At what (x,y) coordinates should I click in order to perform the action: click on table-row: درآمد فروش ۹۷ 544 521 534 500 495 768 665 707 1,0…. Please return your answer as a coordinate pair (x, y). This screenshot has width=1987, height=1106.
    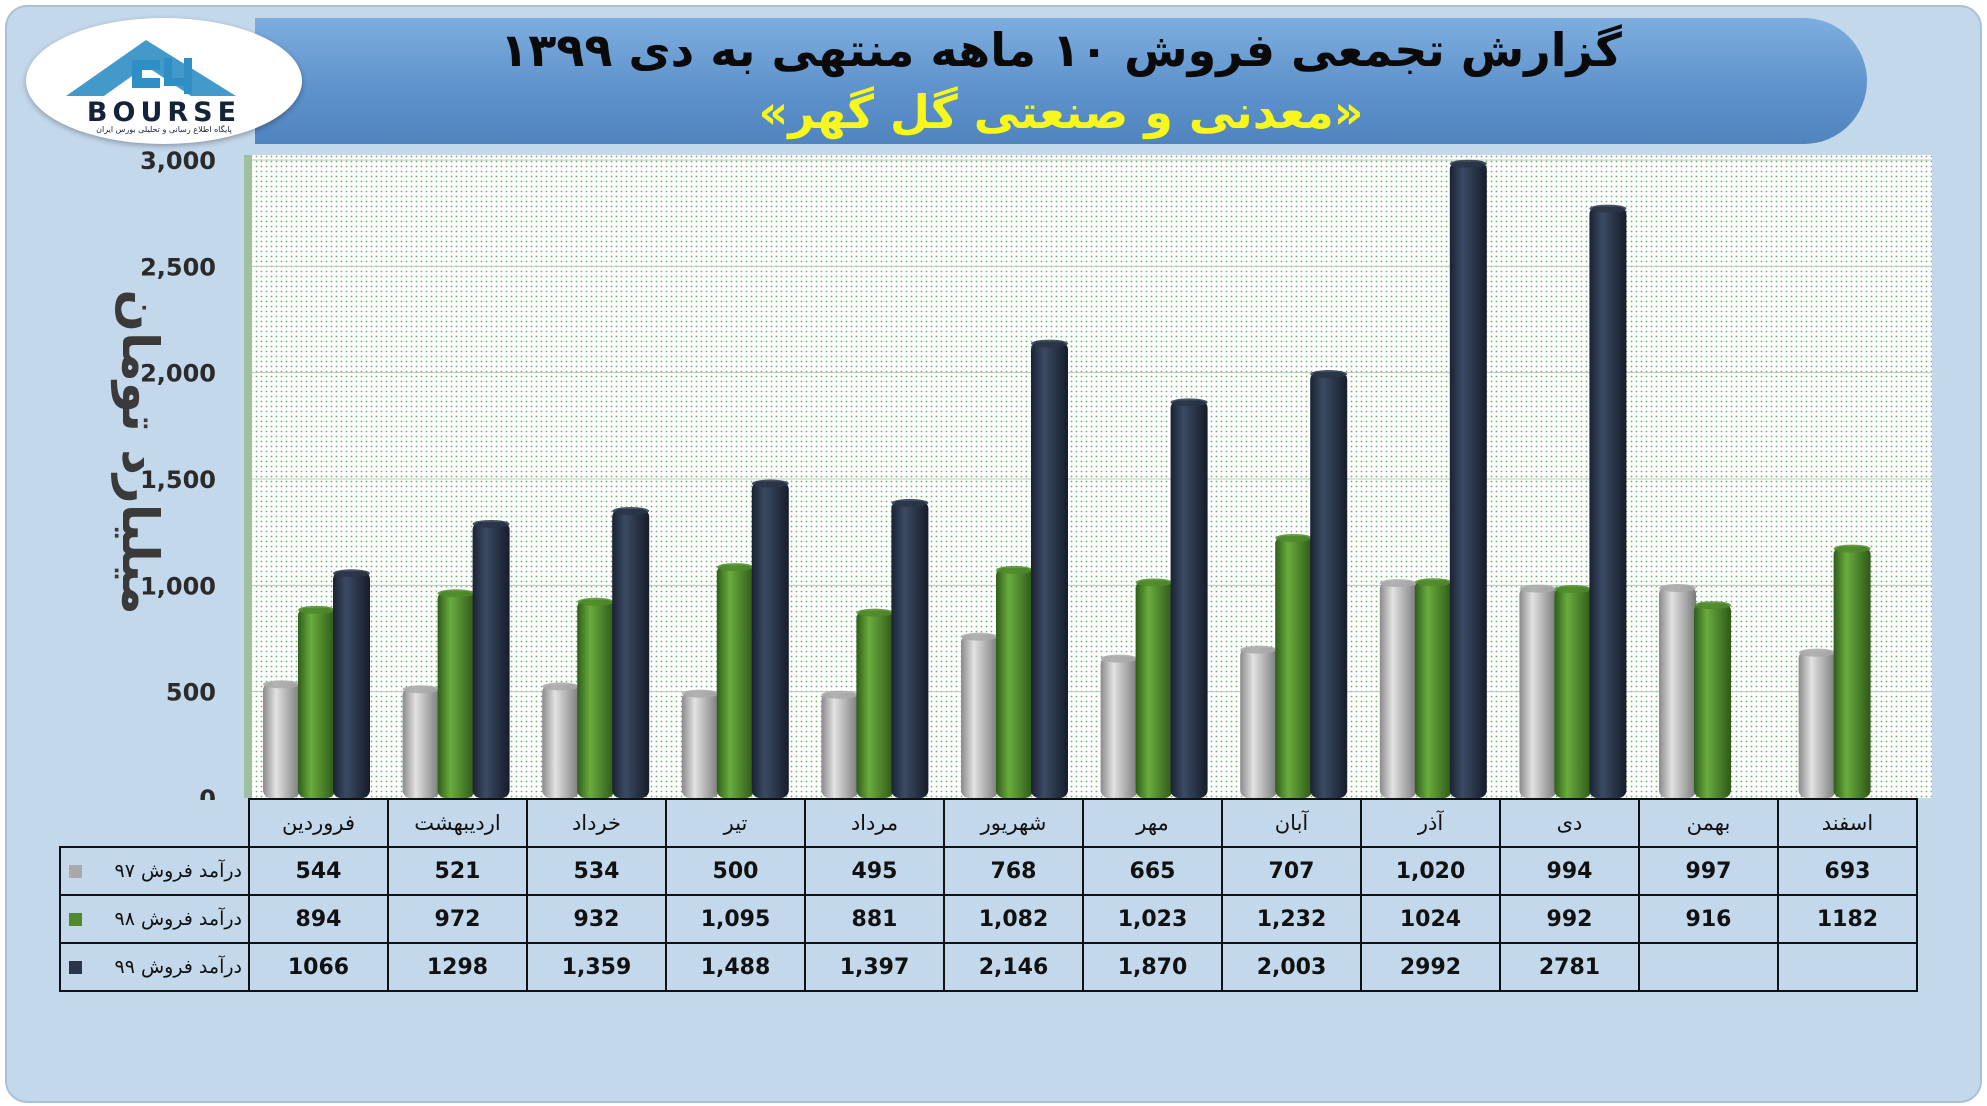
    Looking at the image, I should click on (988, 871).